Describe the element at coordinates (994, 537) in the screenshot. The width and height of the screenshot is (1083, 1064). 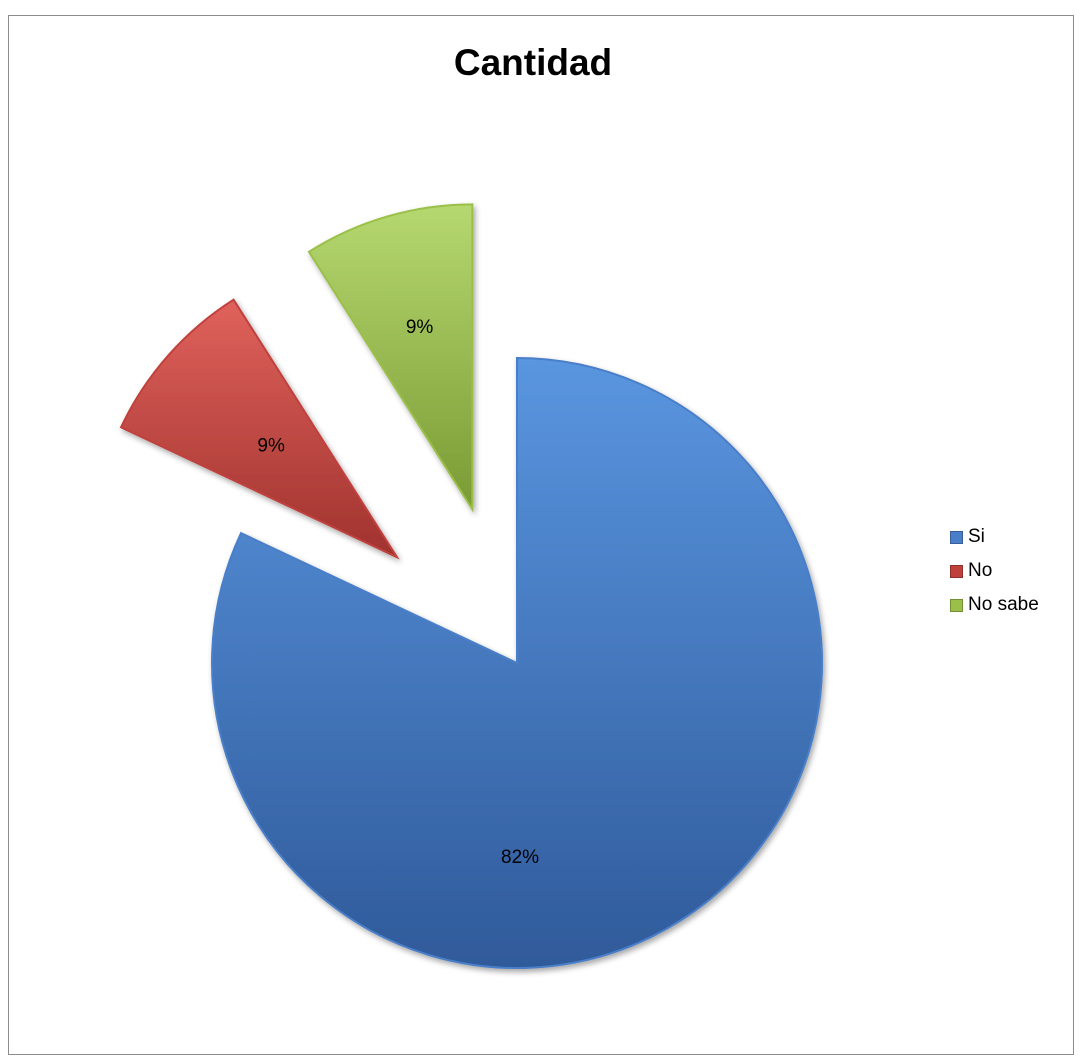
I see `legend-item-si: Si` at that location.